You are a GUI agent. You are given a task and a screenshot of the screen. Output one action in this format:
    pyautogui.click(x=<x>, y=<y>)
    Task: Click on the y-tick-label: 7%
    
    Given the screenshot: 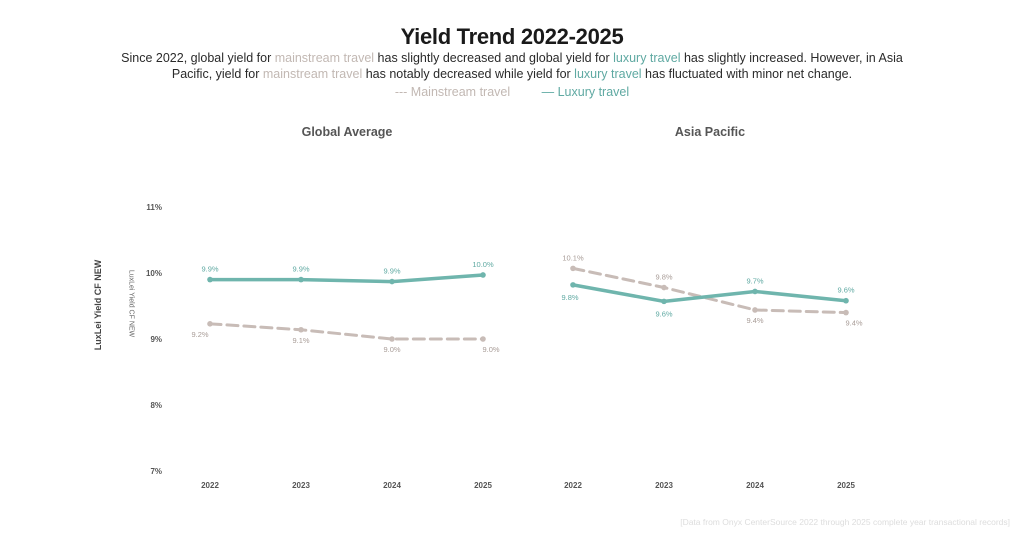 What is the action you would take?
    pyautogui.click(x=156, y=471)
    